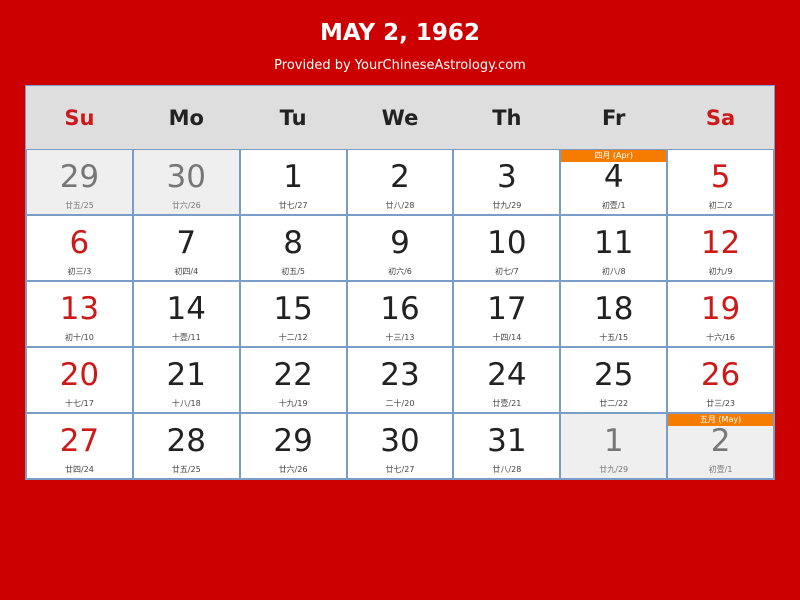  I want to click on lunar-date: 初八/8, so click(613, 271).